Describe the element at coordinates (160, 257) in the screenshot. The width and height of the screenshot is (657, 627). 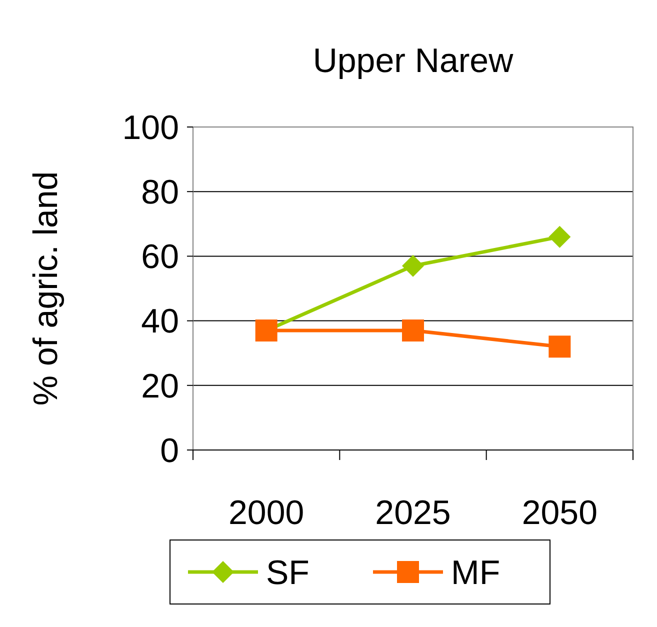
I see `y-tick-label: 60` at that location.